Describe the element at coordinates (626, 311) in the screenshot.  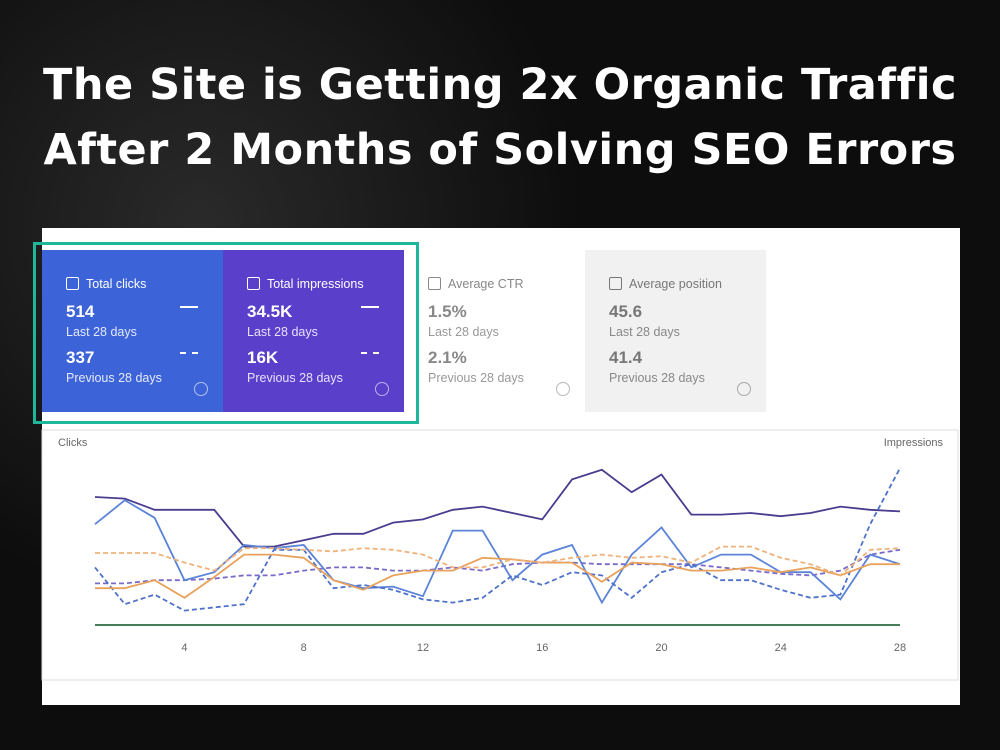
I see `metric-value: 45.6` at that location.